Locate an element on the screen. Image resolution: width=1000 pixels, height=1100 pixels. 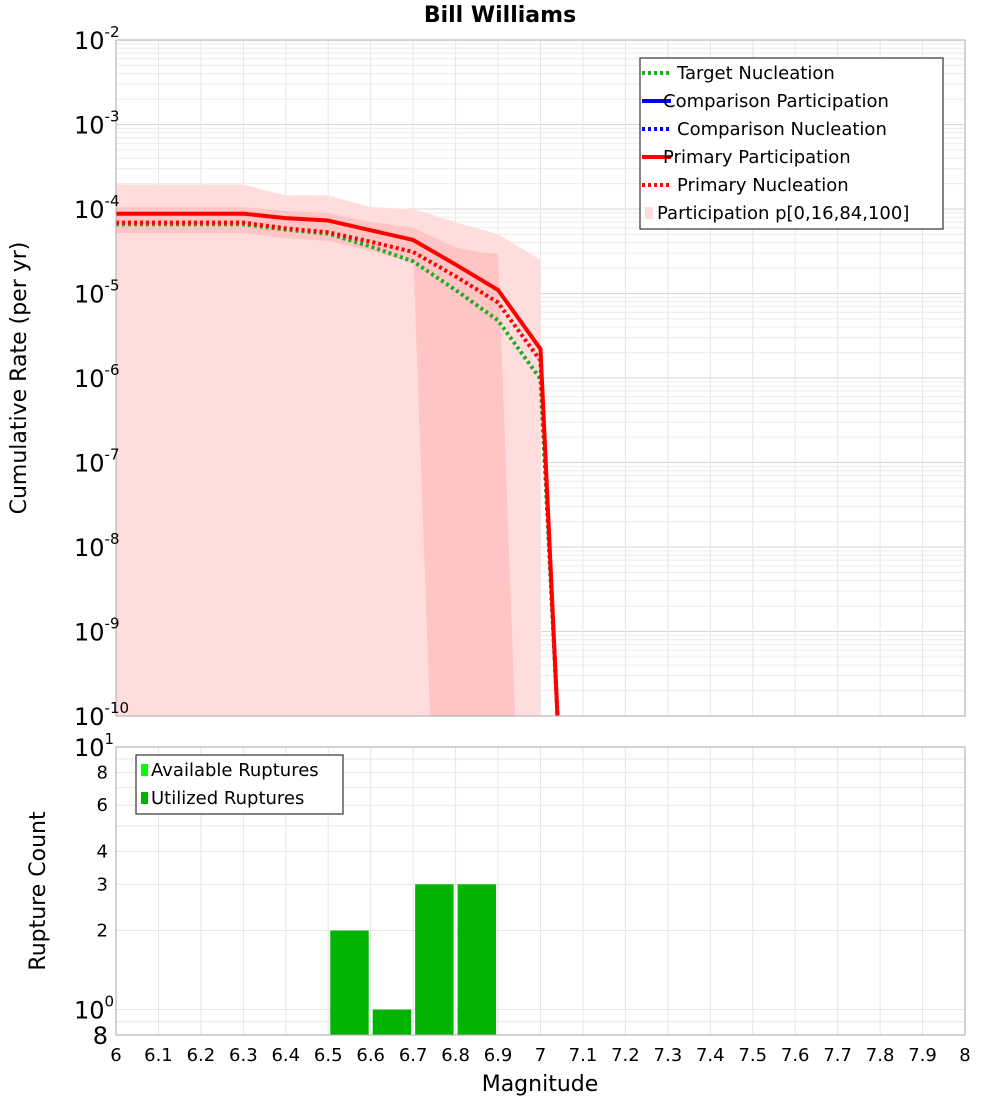
legend-label: Participation p[0,16,84,100] is located at coordinates (783, 213).